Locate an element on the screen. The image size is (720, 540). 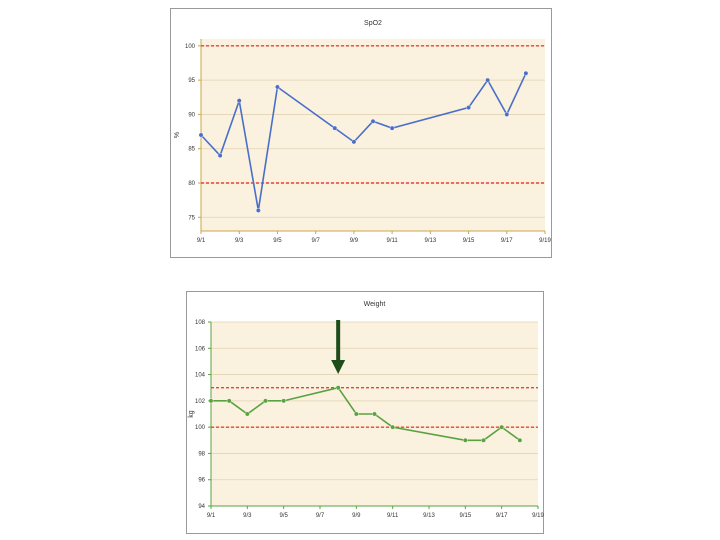
spo2-ytick-label-4: 95 is located at coordinates (191, 81).